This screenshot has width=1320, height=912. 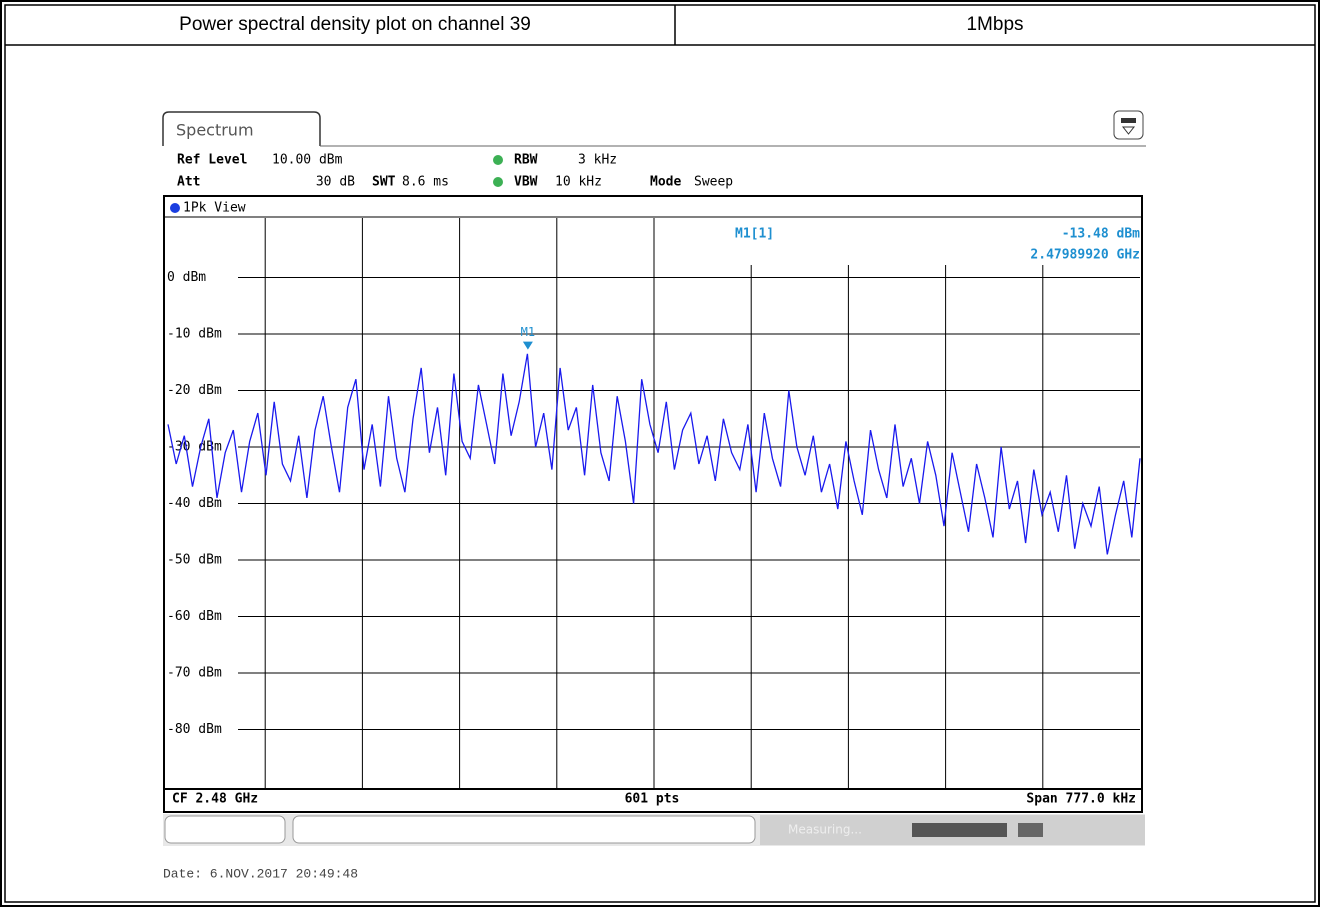 What do you see at coordinates (959, 830) in the screenshot?
I see `progress` at bounding box center [959, 830].